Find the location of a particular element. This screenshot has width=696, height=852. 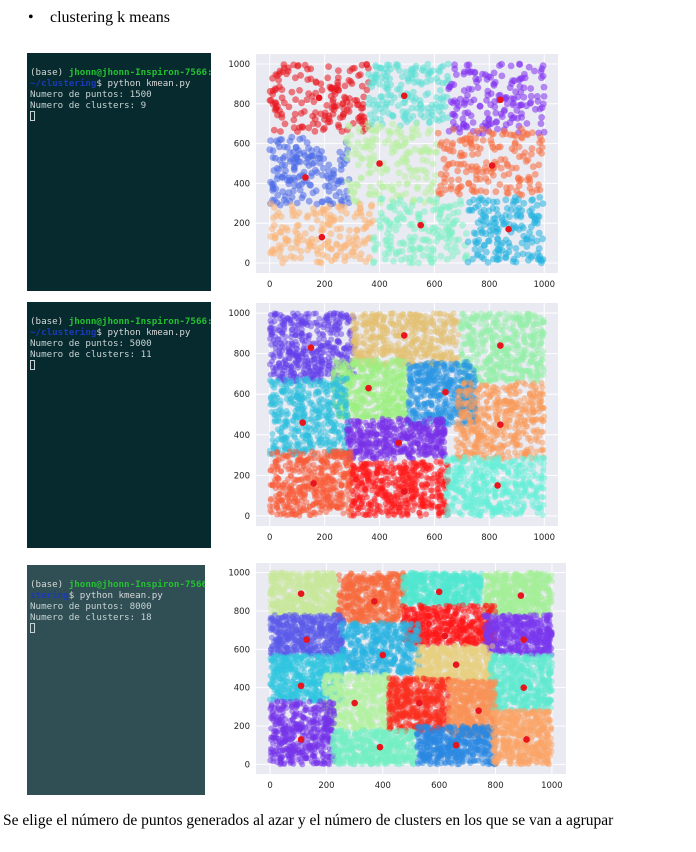

y-tick-label: 600 is located at coordinates (242, 145).